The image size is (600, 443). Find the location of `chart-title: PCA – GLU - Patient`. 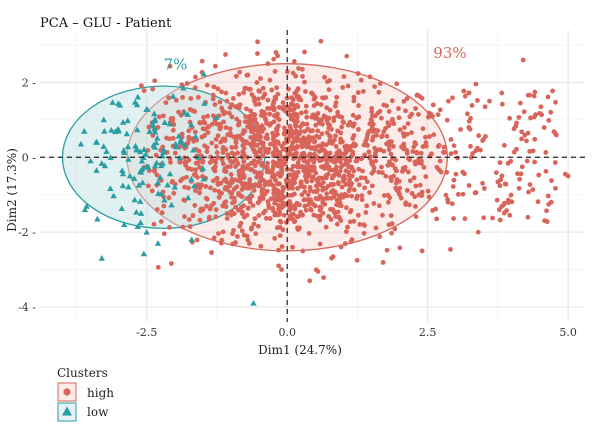

chart-title: PCA – GLU - Patient is located at coordinates (106, 23).